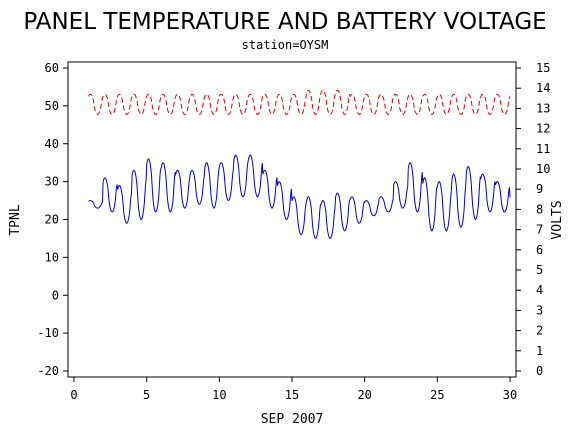  I want to click on y-left-tick-label: 10, so click(52, 257).